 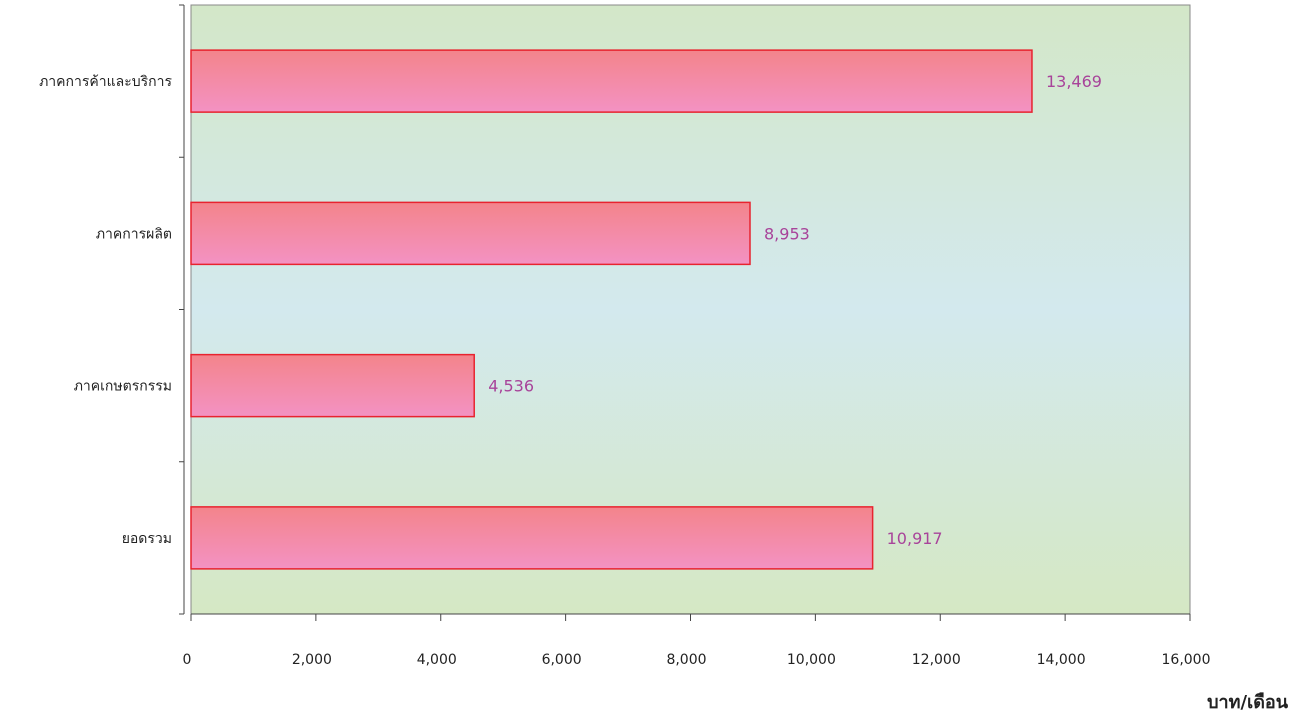 What do you see at coordinates (915, 538) in the screenshot?
I see `data-label: 10,917` at bounding box center [915, 538].